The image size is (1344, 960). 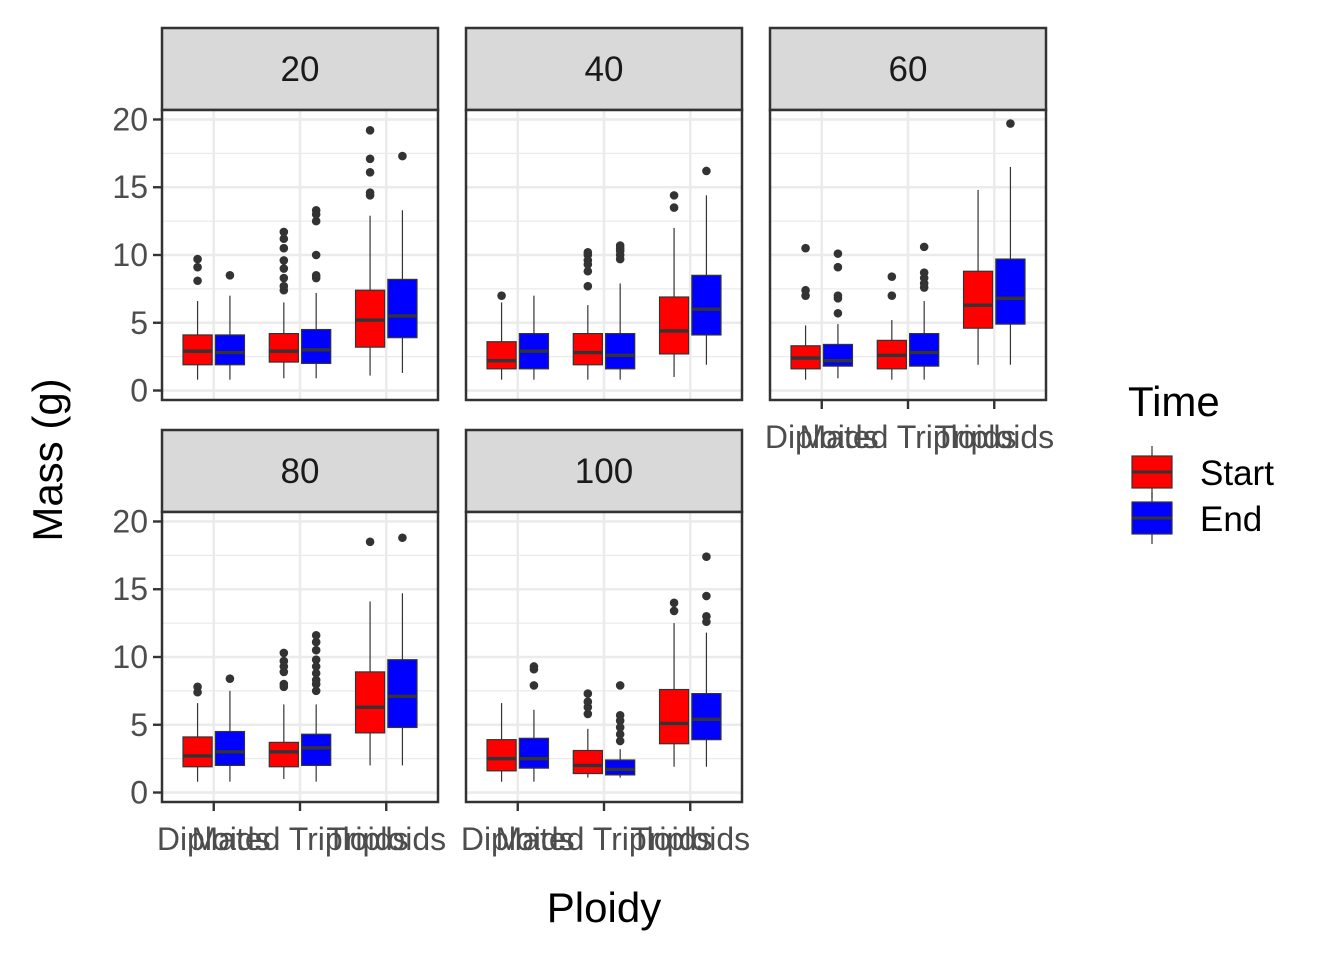 I want to click on y-tick-label: 0, so click(x=139, y=793).